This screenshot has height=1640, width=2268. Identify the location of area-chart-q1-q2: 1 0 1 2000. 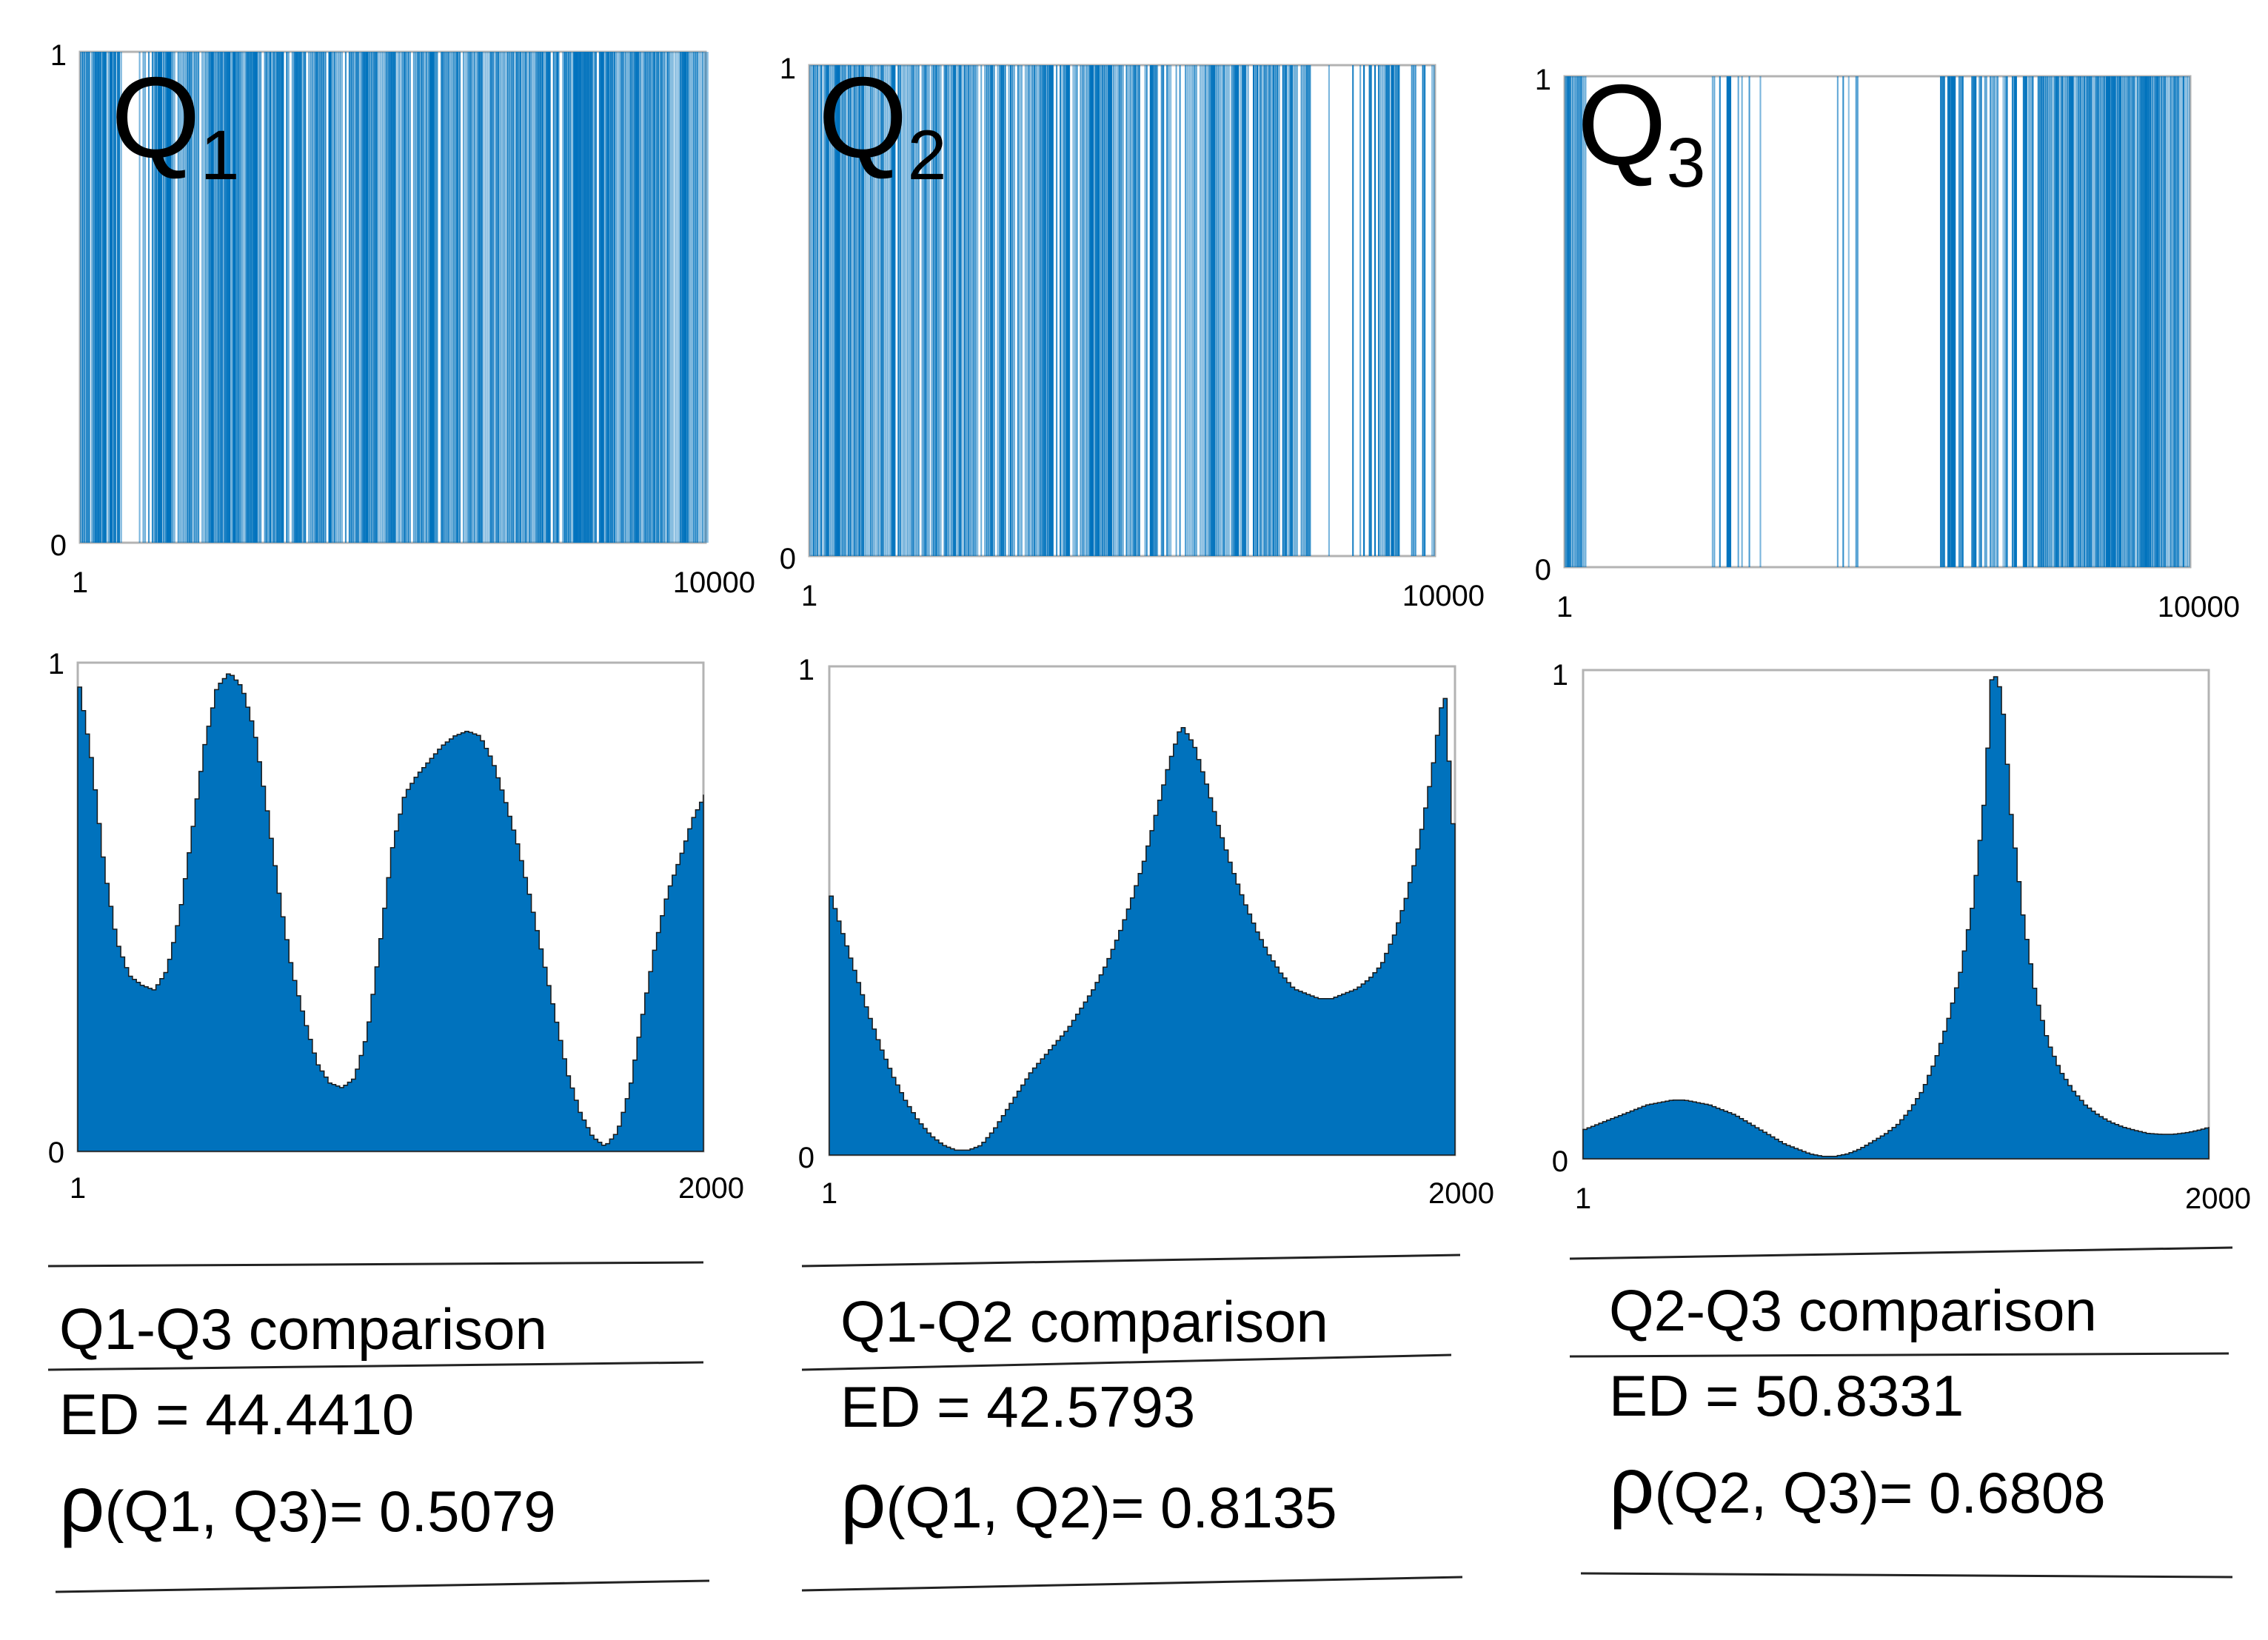
(1146, 932).